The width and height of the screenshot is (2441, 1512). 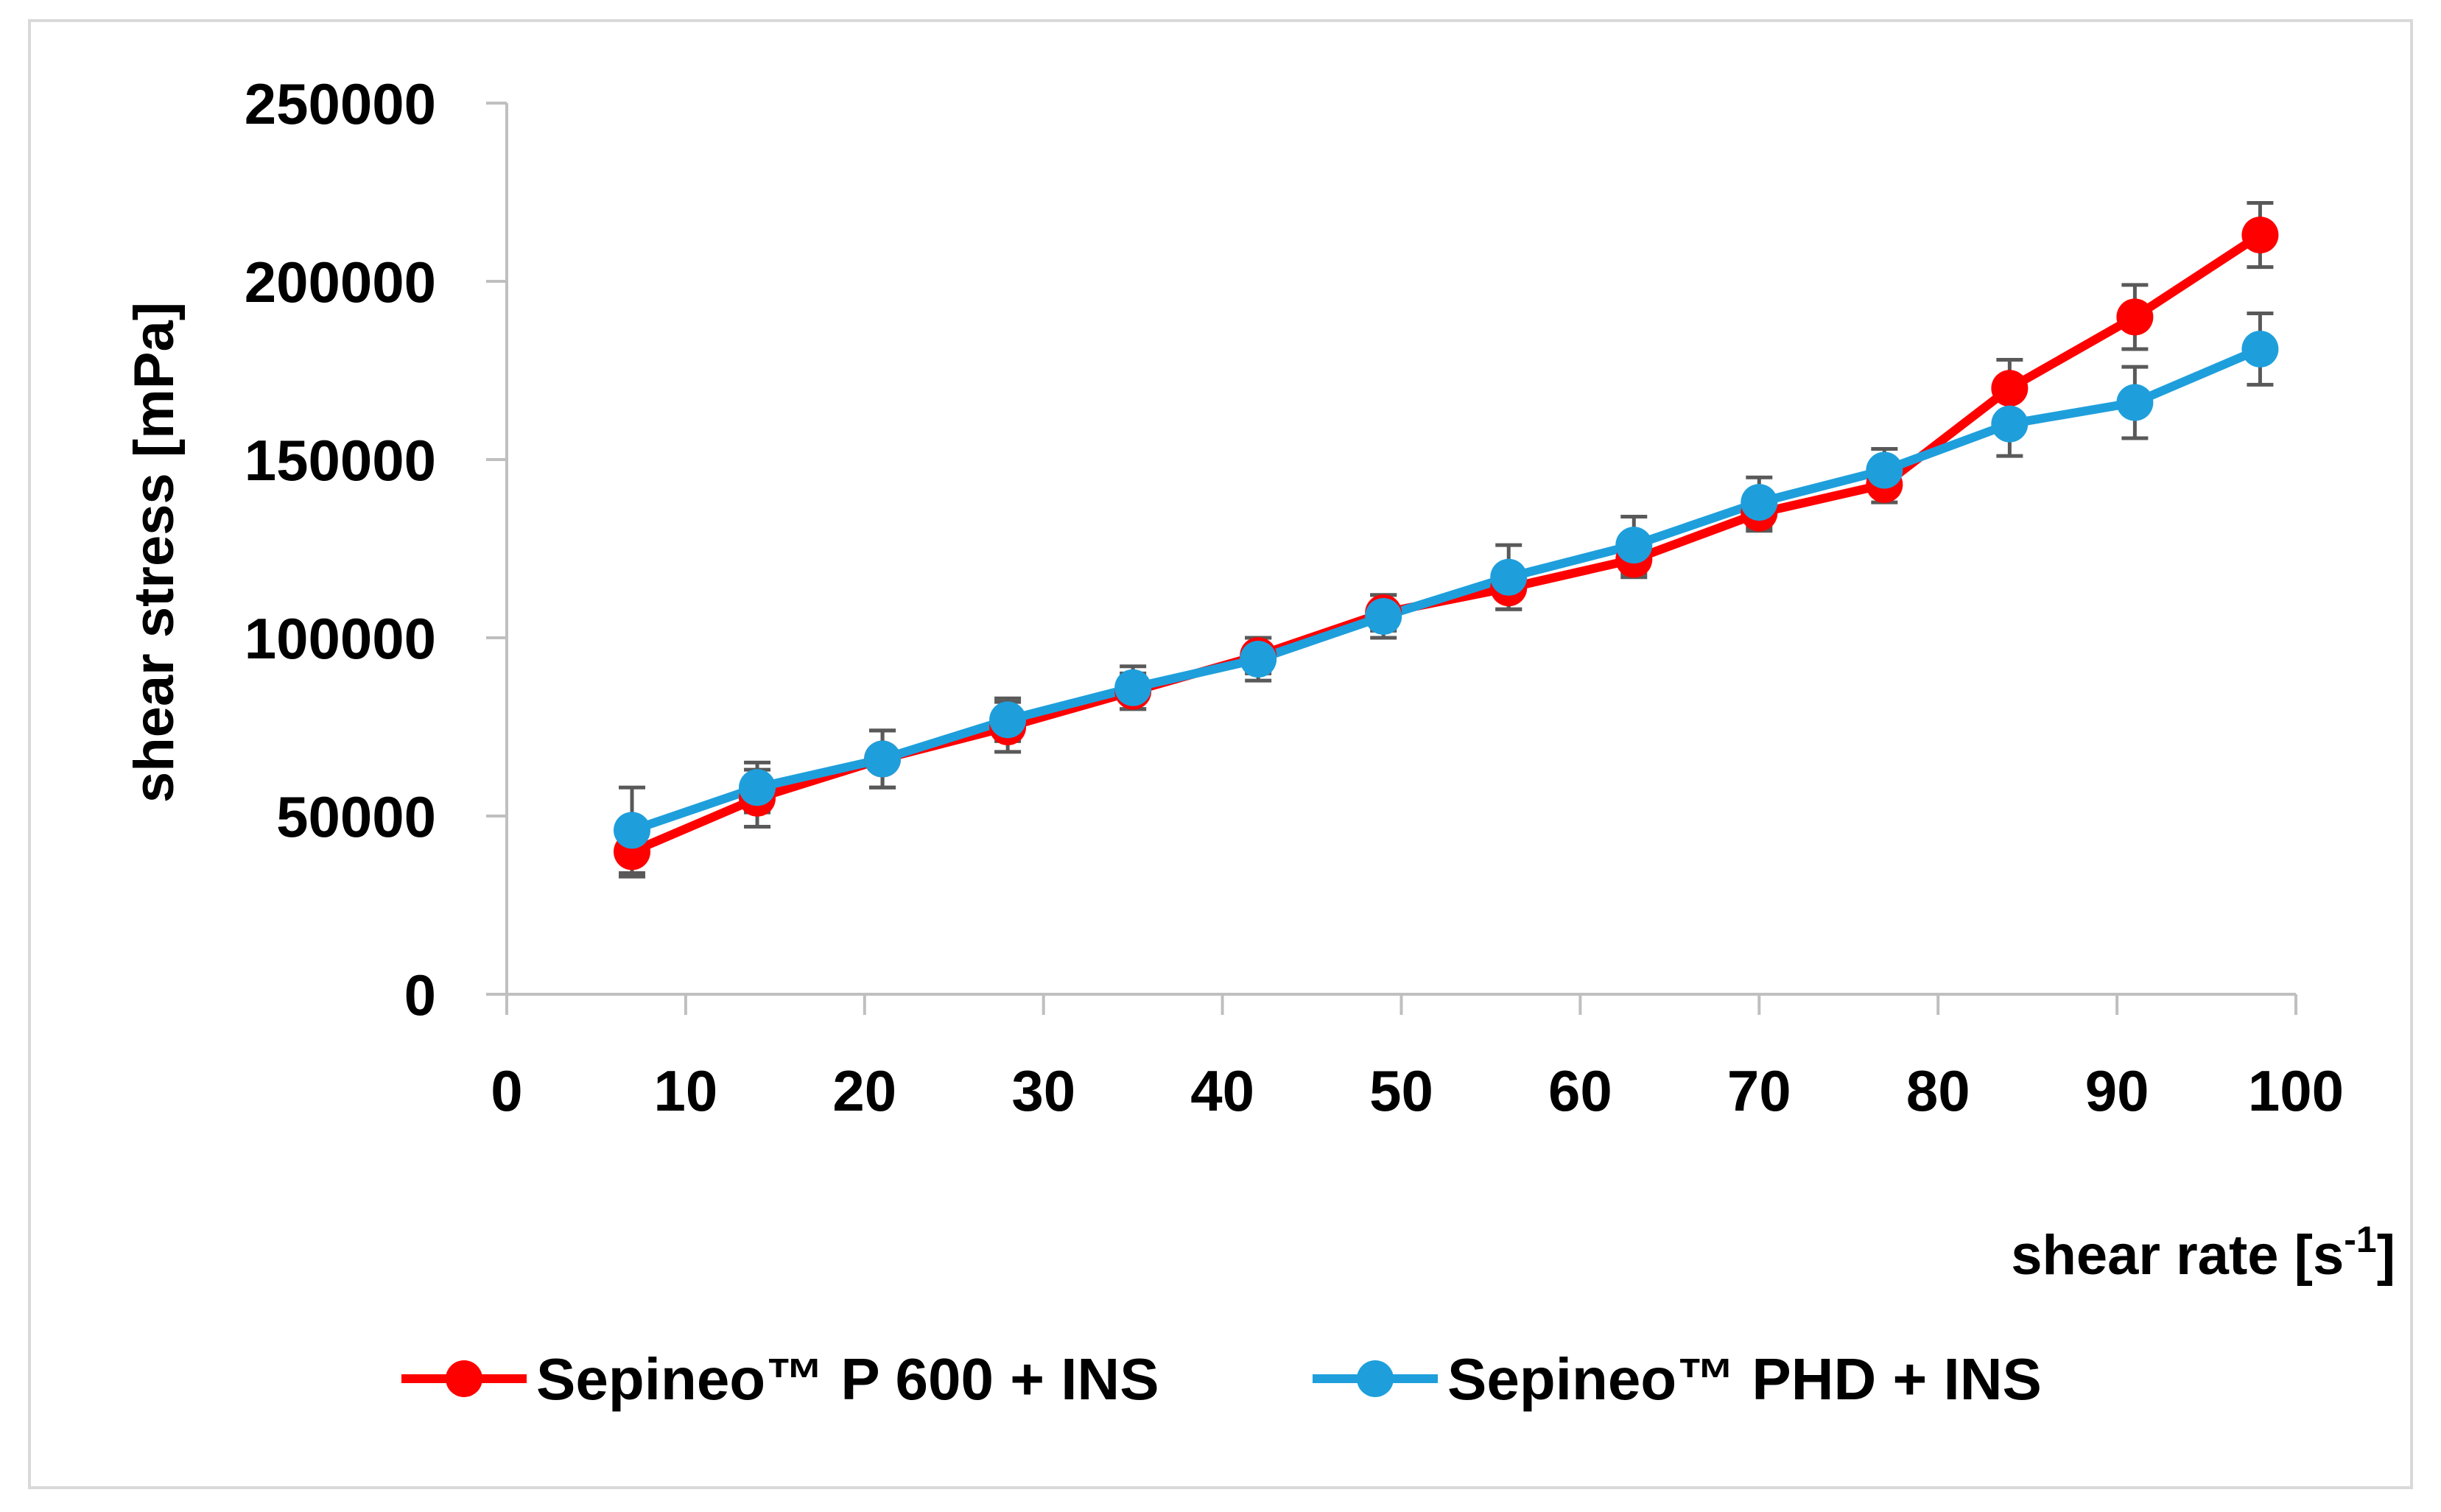 I want to click on x-axis-title-main: shear rate [s, so click(x=2177, y=1255).